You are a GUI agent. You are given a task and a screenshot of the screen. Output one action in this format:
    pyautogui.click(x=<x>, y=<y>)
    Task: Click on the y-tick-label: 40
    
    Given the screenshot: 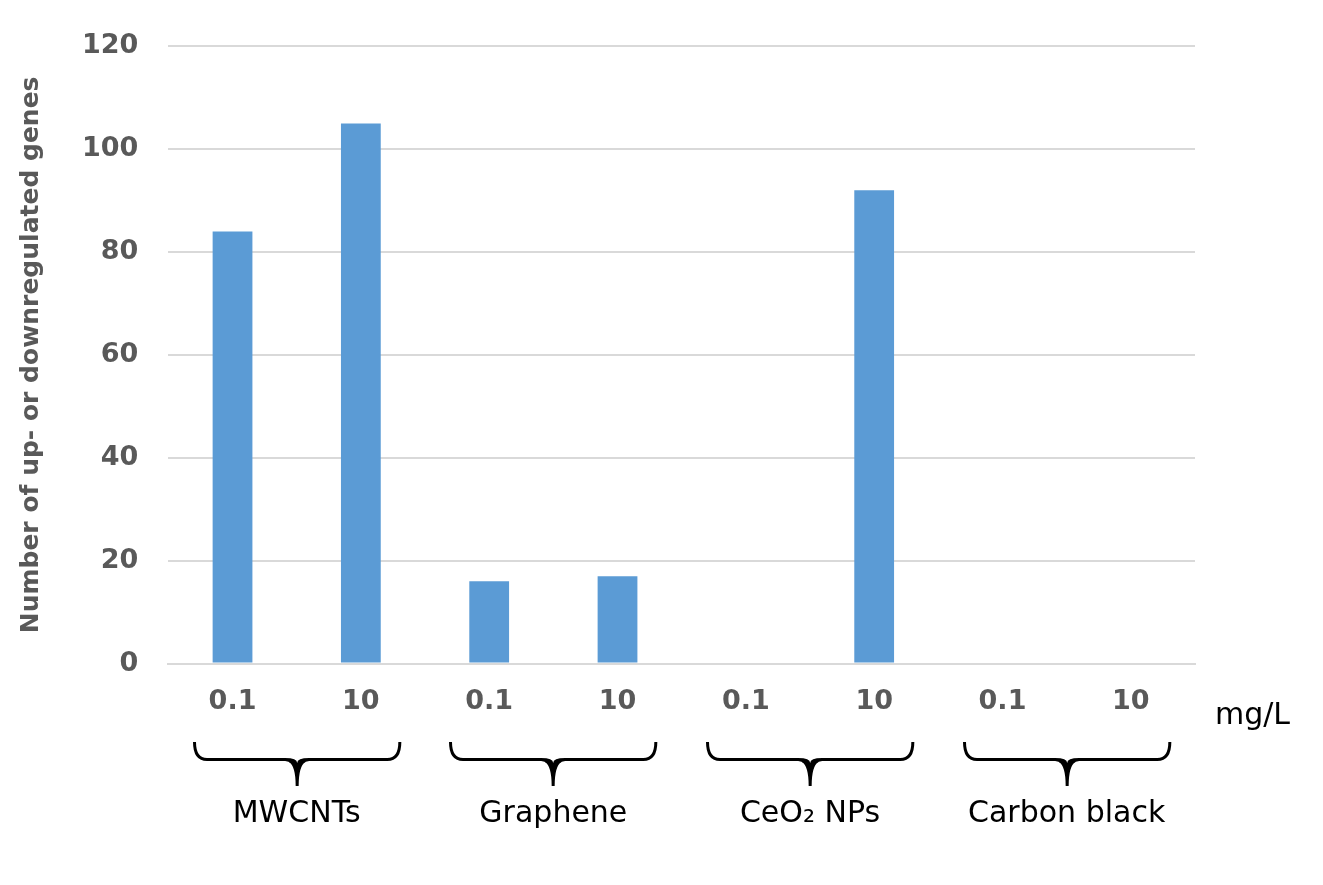 What is the action you would take?
    pyautogui.click(x=119, y=455)
    